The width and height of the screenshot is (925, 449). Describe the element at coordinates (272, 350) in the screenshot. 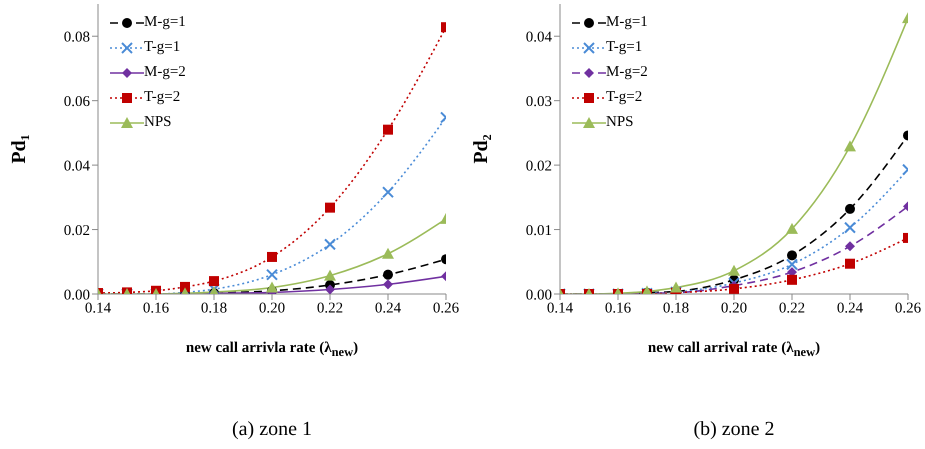

I see `x-axis-title: new call arrivla rate (λ$_{new}$)` at that location.